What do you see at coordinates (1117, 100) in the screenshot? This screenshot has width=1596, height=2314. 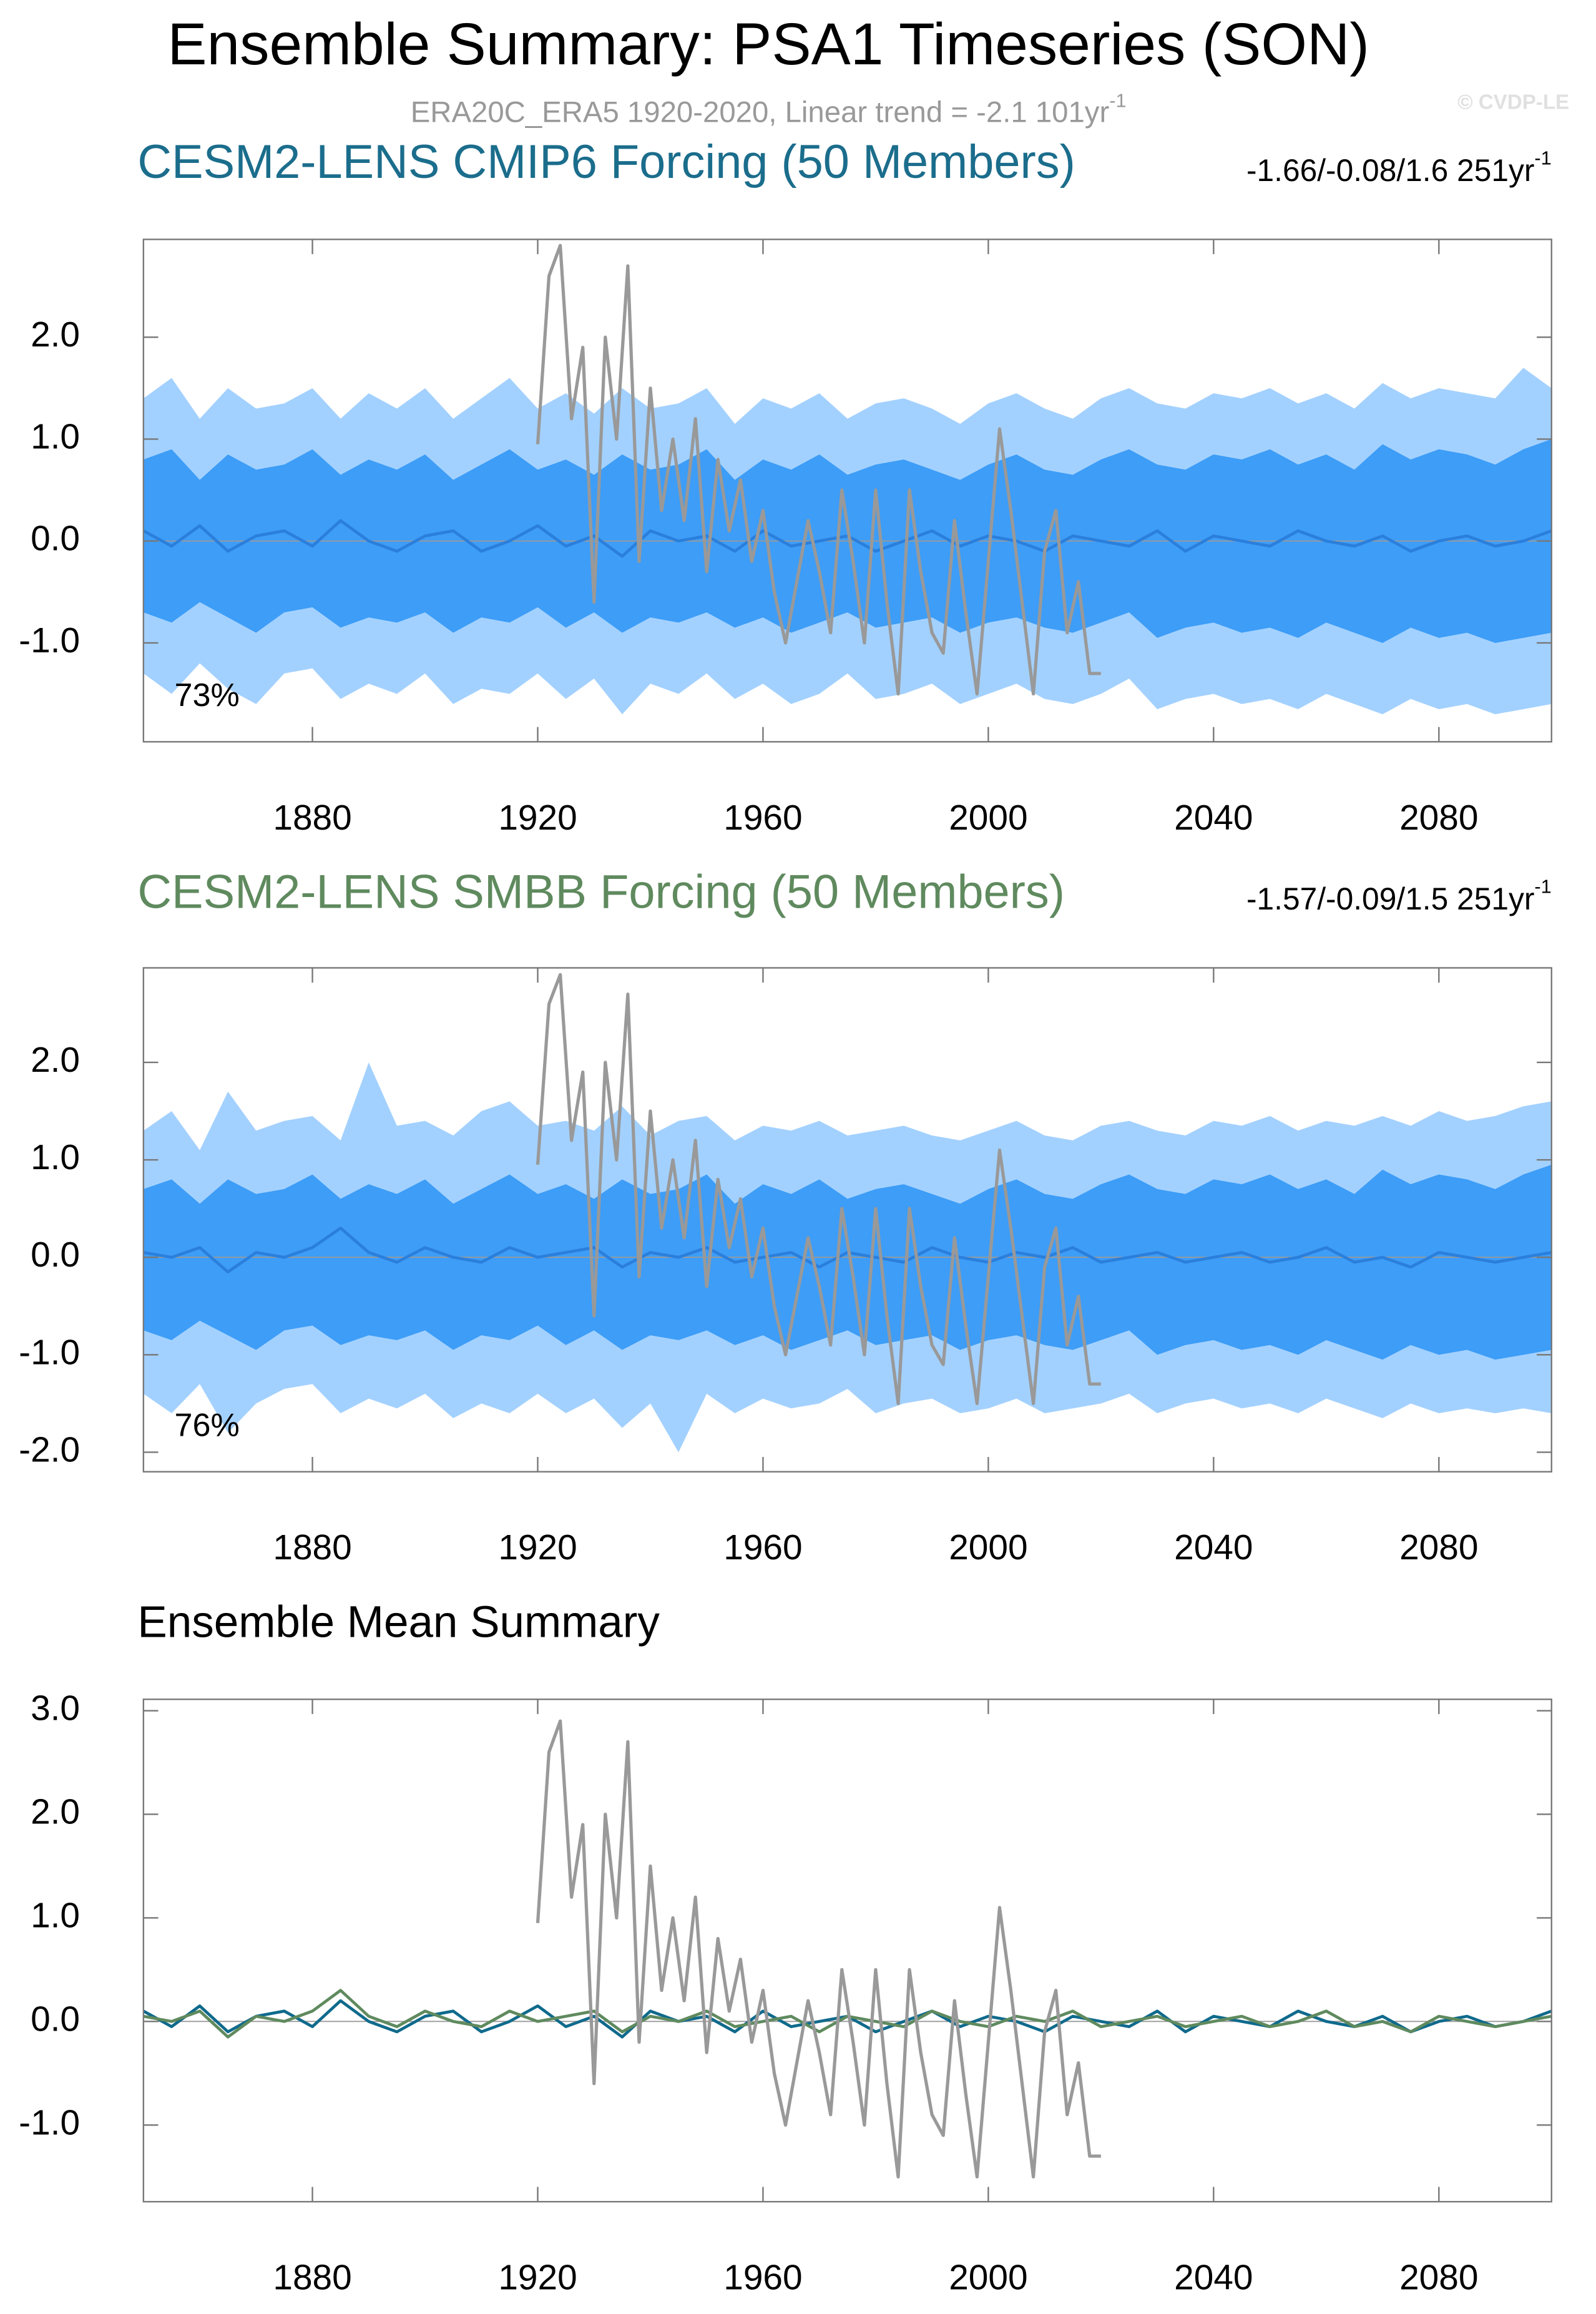 I see `subtitle-superscript: -1` at bounding box center [1117, 100].